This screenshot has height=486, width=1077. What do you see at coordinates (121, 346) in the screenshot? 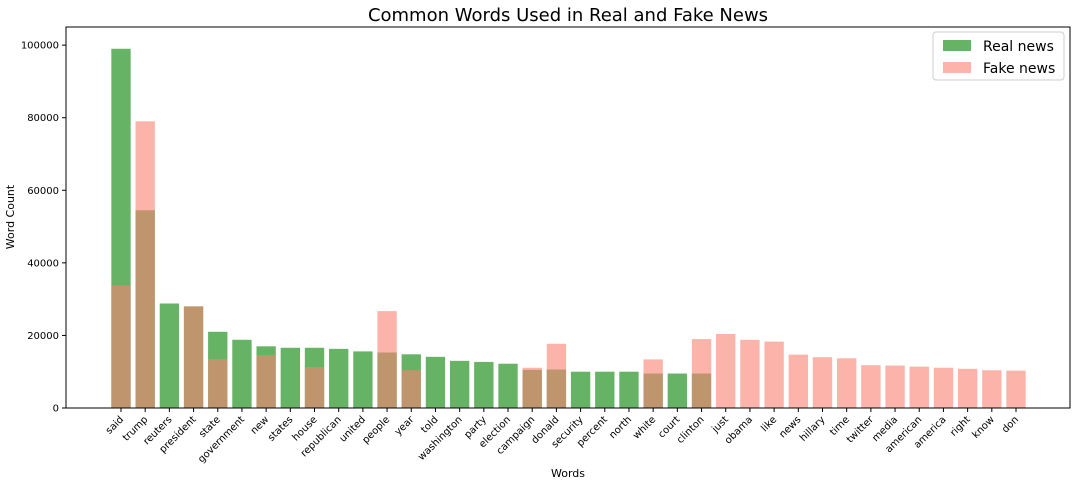
I see `bar-fake-news-said` at bounding box center [121, 346].